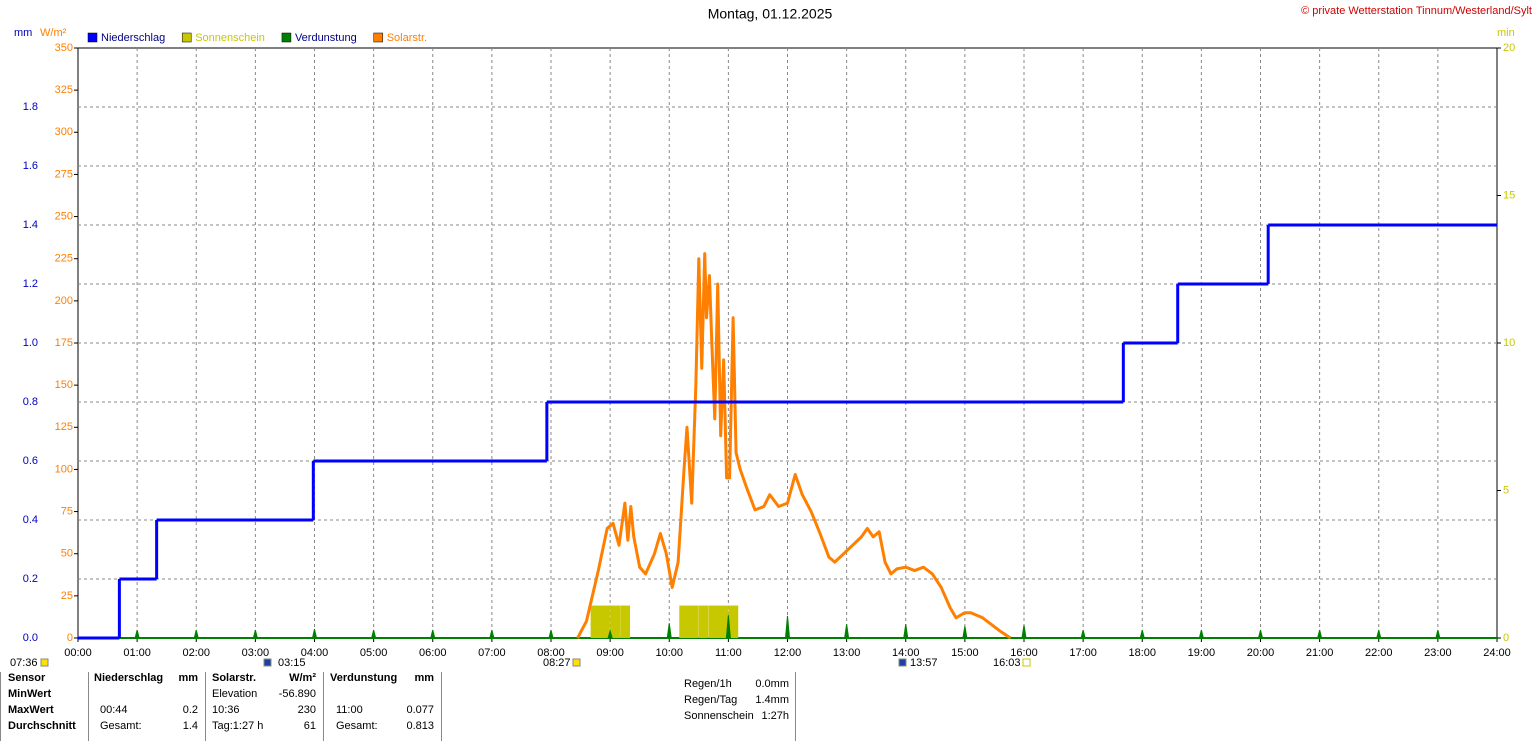 The height and width of the screenshot is (741, 1536). Describe the element at coordinates (669, 653) in the screenshot. I see `x-tick-label: 10:00` at that location.